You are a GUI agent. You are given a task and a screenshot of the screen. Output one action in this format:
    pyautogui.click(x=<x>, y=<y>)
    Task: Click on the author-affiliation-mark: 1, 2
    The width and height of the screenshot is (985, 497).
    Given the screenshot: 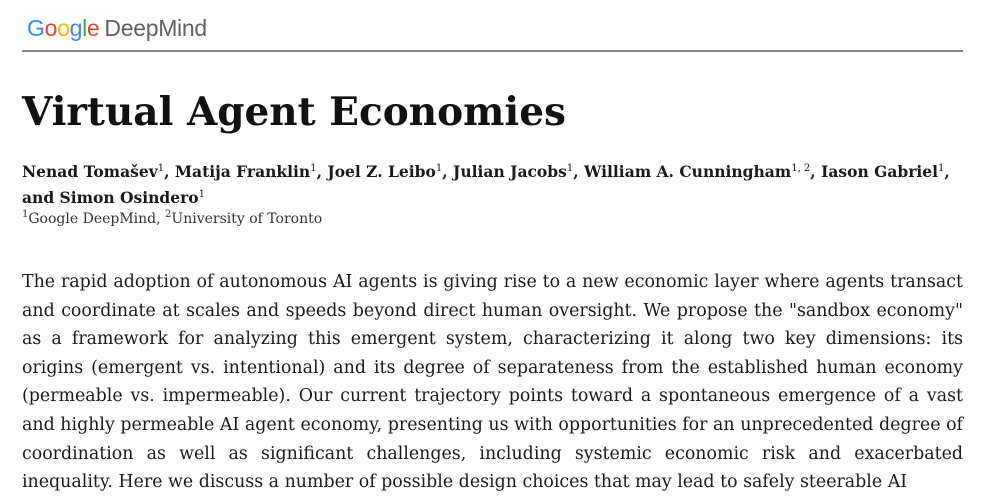 What is the action you would take?
    pyautogui.click(x=801, y=168)
    